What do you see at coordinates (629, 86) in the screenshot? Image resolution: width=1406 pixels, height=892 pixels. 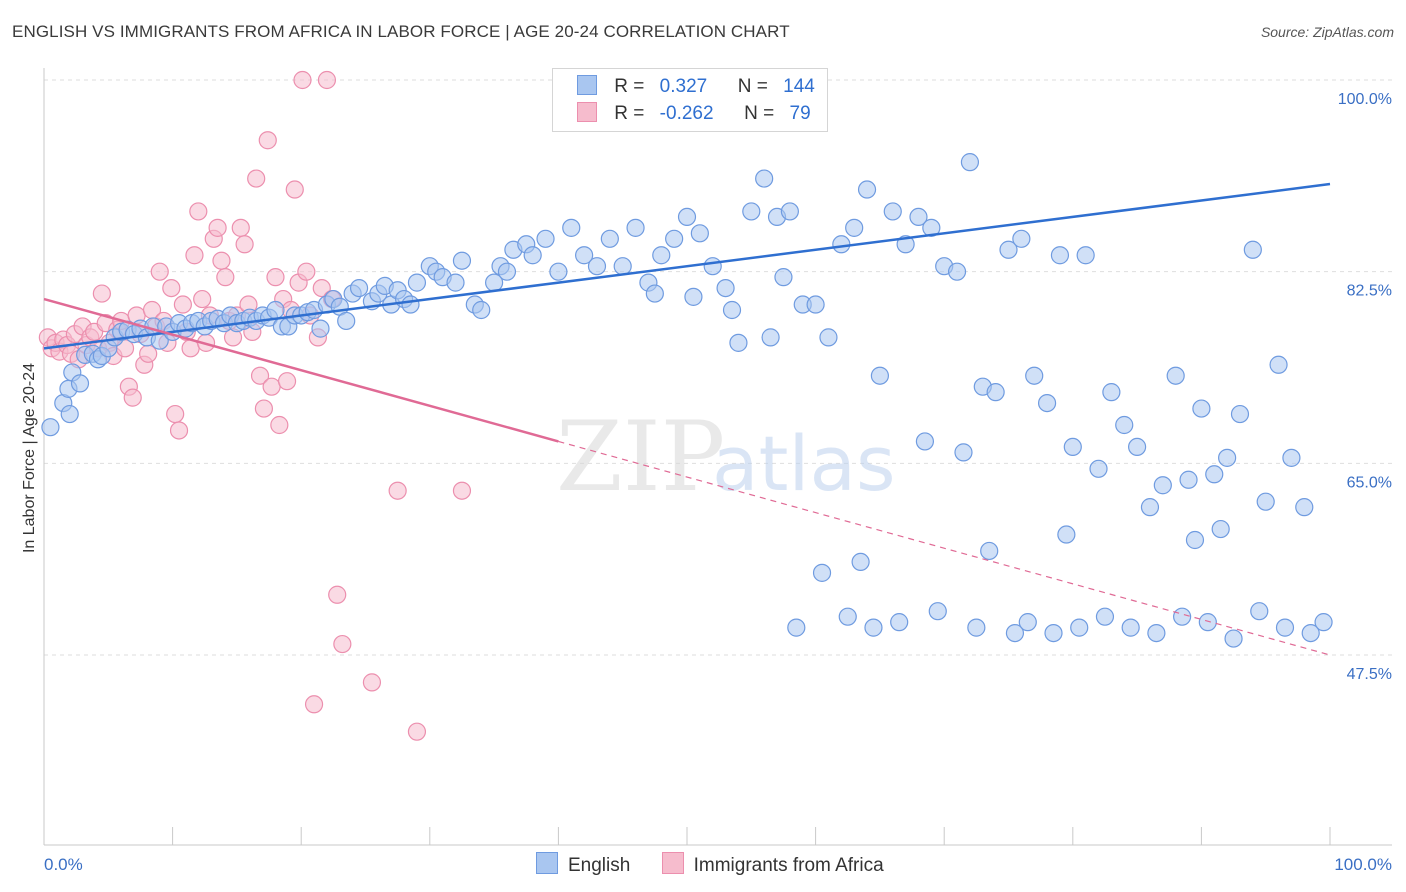 I see `english-r-label: R =` at bounding box center [629, 86].